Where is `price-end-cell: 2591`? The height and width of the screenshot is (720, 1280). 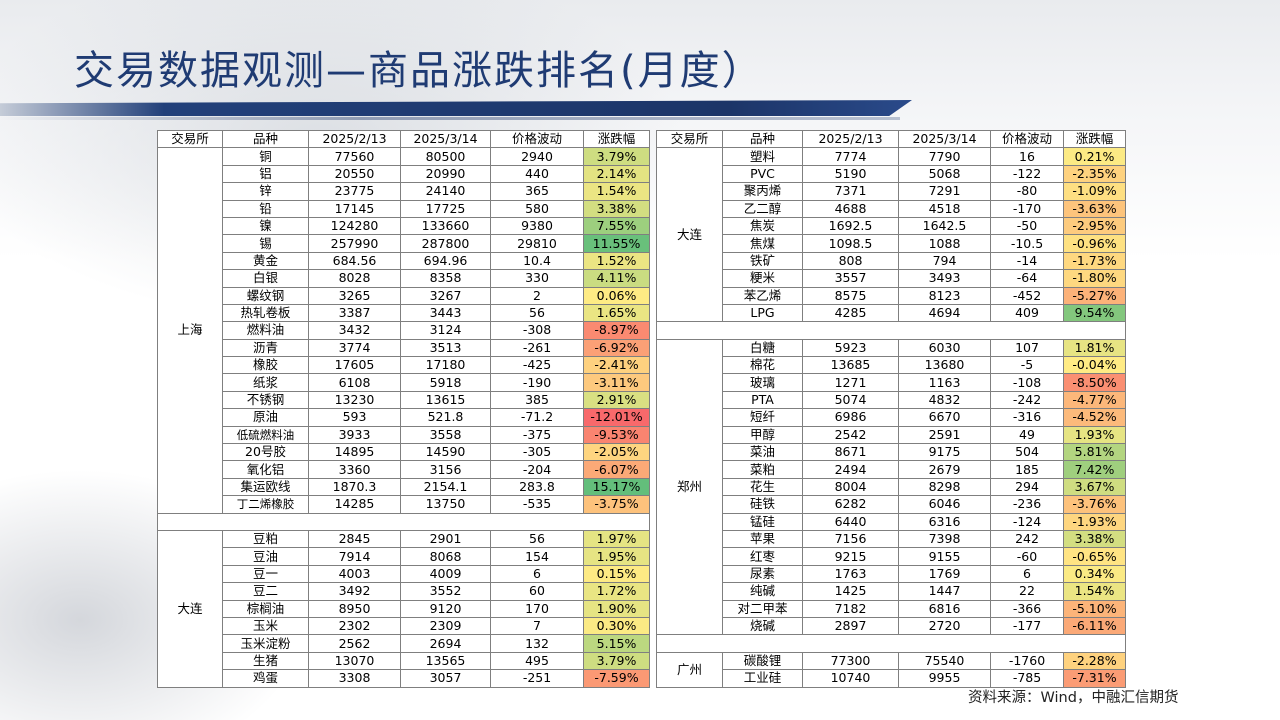 price-end-cell: 2591 is located at coordinates (944, 435).